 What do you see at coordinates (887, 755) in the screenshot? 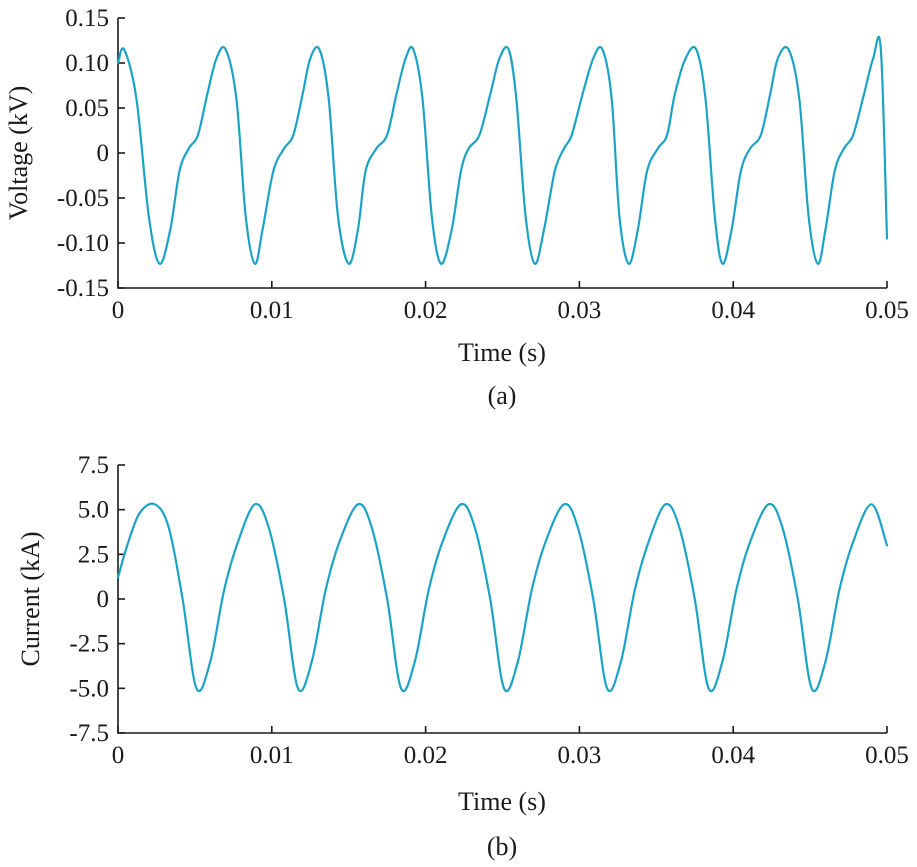
I see `current-x-tick-label: 0.05` at bounding box center [887, 755].